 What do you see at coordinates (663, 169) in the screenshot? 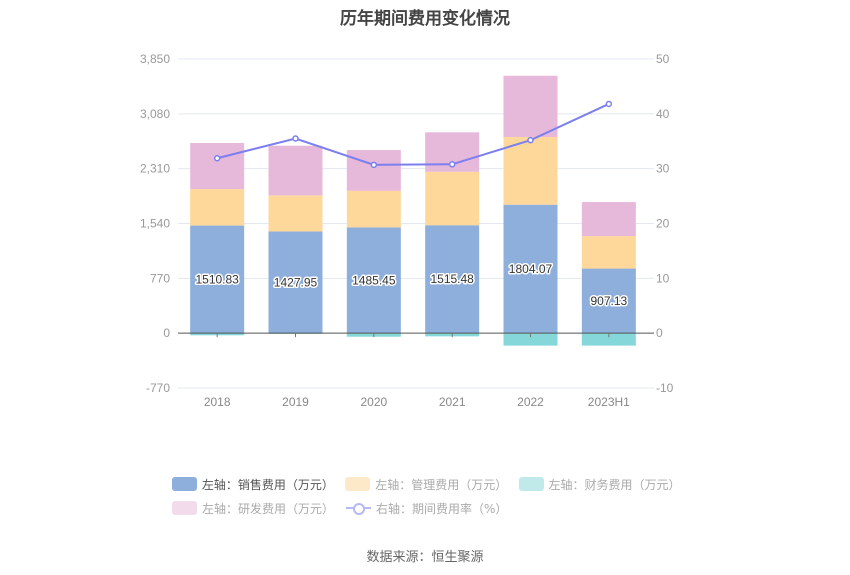
I see `right-tick-label: 30` at bounding box center [663, 169].